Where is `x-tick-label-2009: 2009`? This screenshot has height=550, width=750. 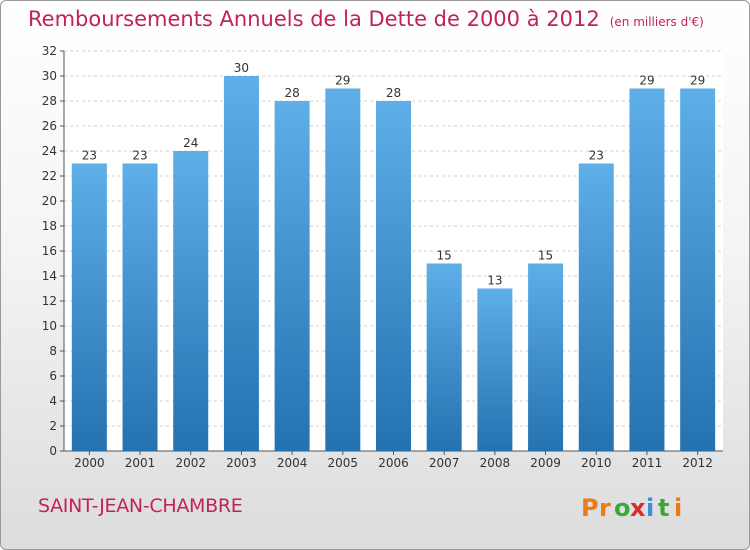 x-tick-label-2009: 2009 is located at coordinates (545, 463).